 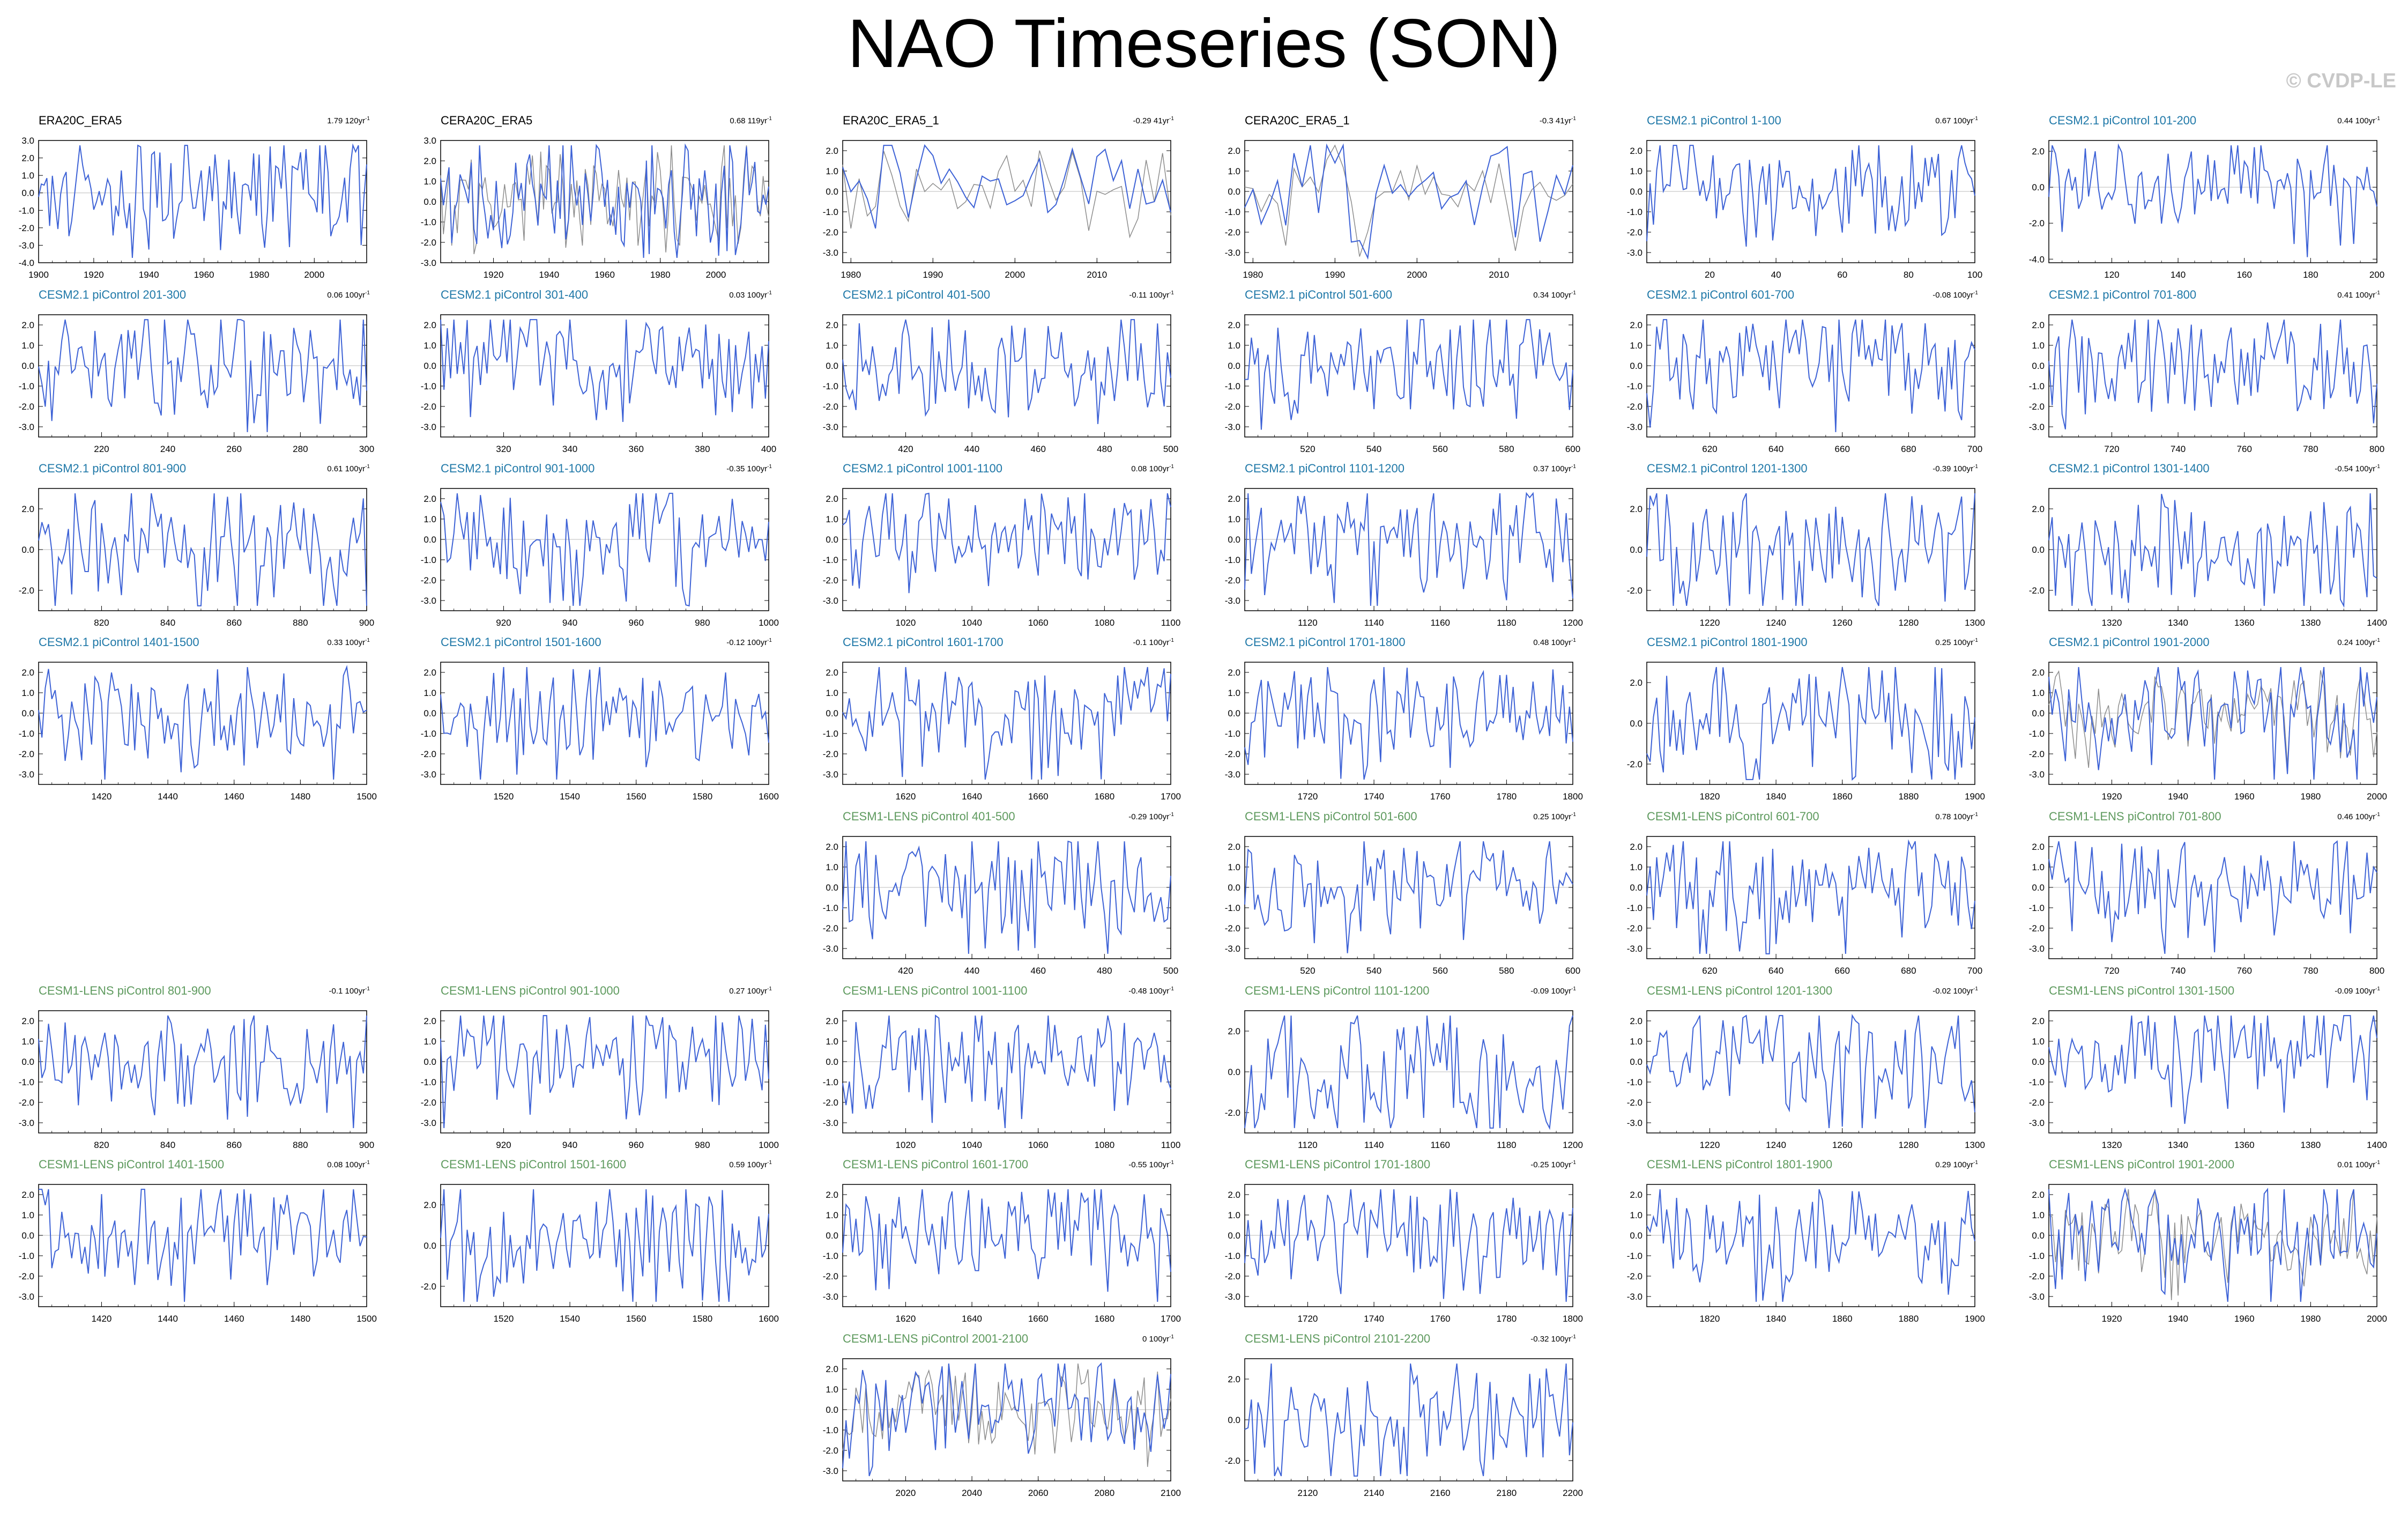 What do you see at coordinates (1097, 275) in the screenshot?
I see `x-tick-label: 2010` at bounding box center [1097, 275].